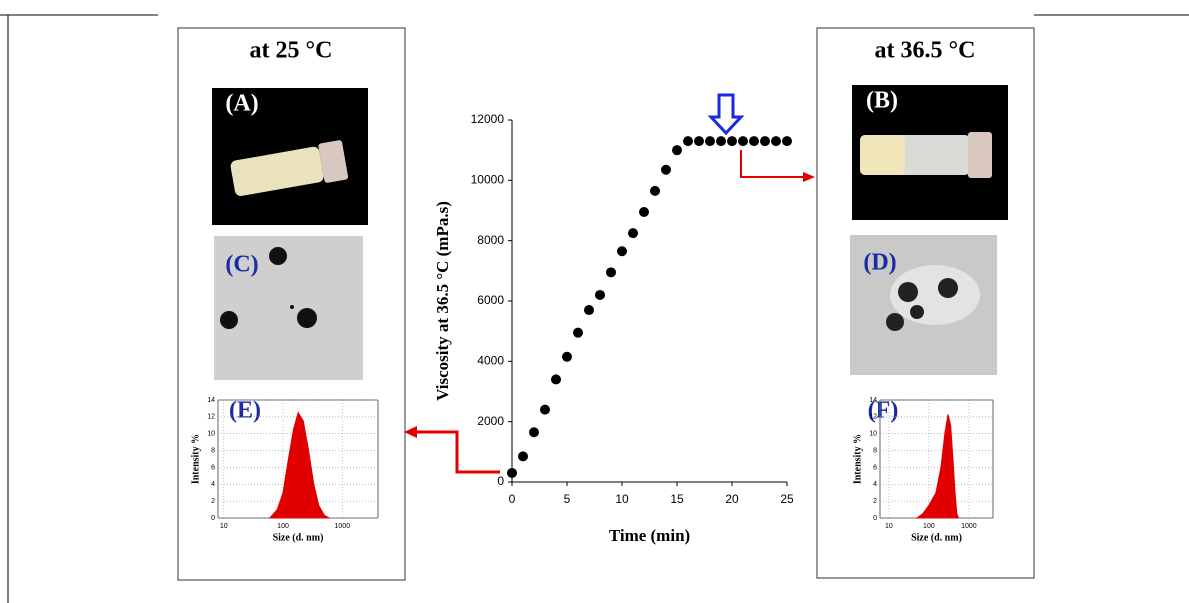 The image size is (1189, 603). What do you see at coordinates (980, 155) in the screenshot?
I see `vial-cap` at bounding box center [980, 155].